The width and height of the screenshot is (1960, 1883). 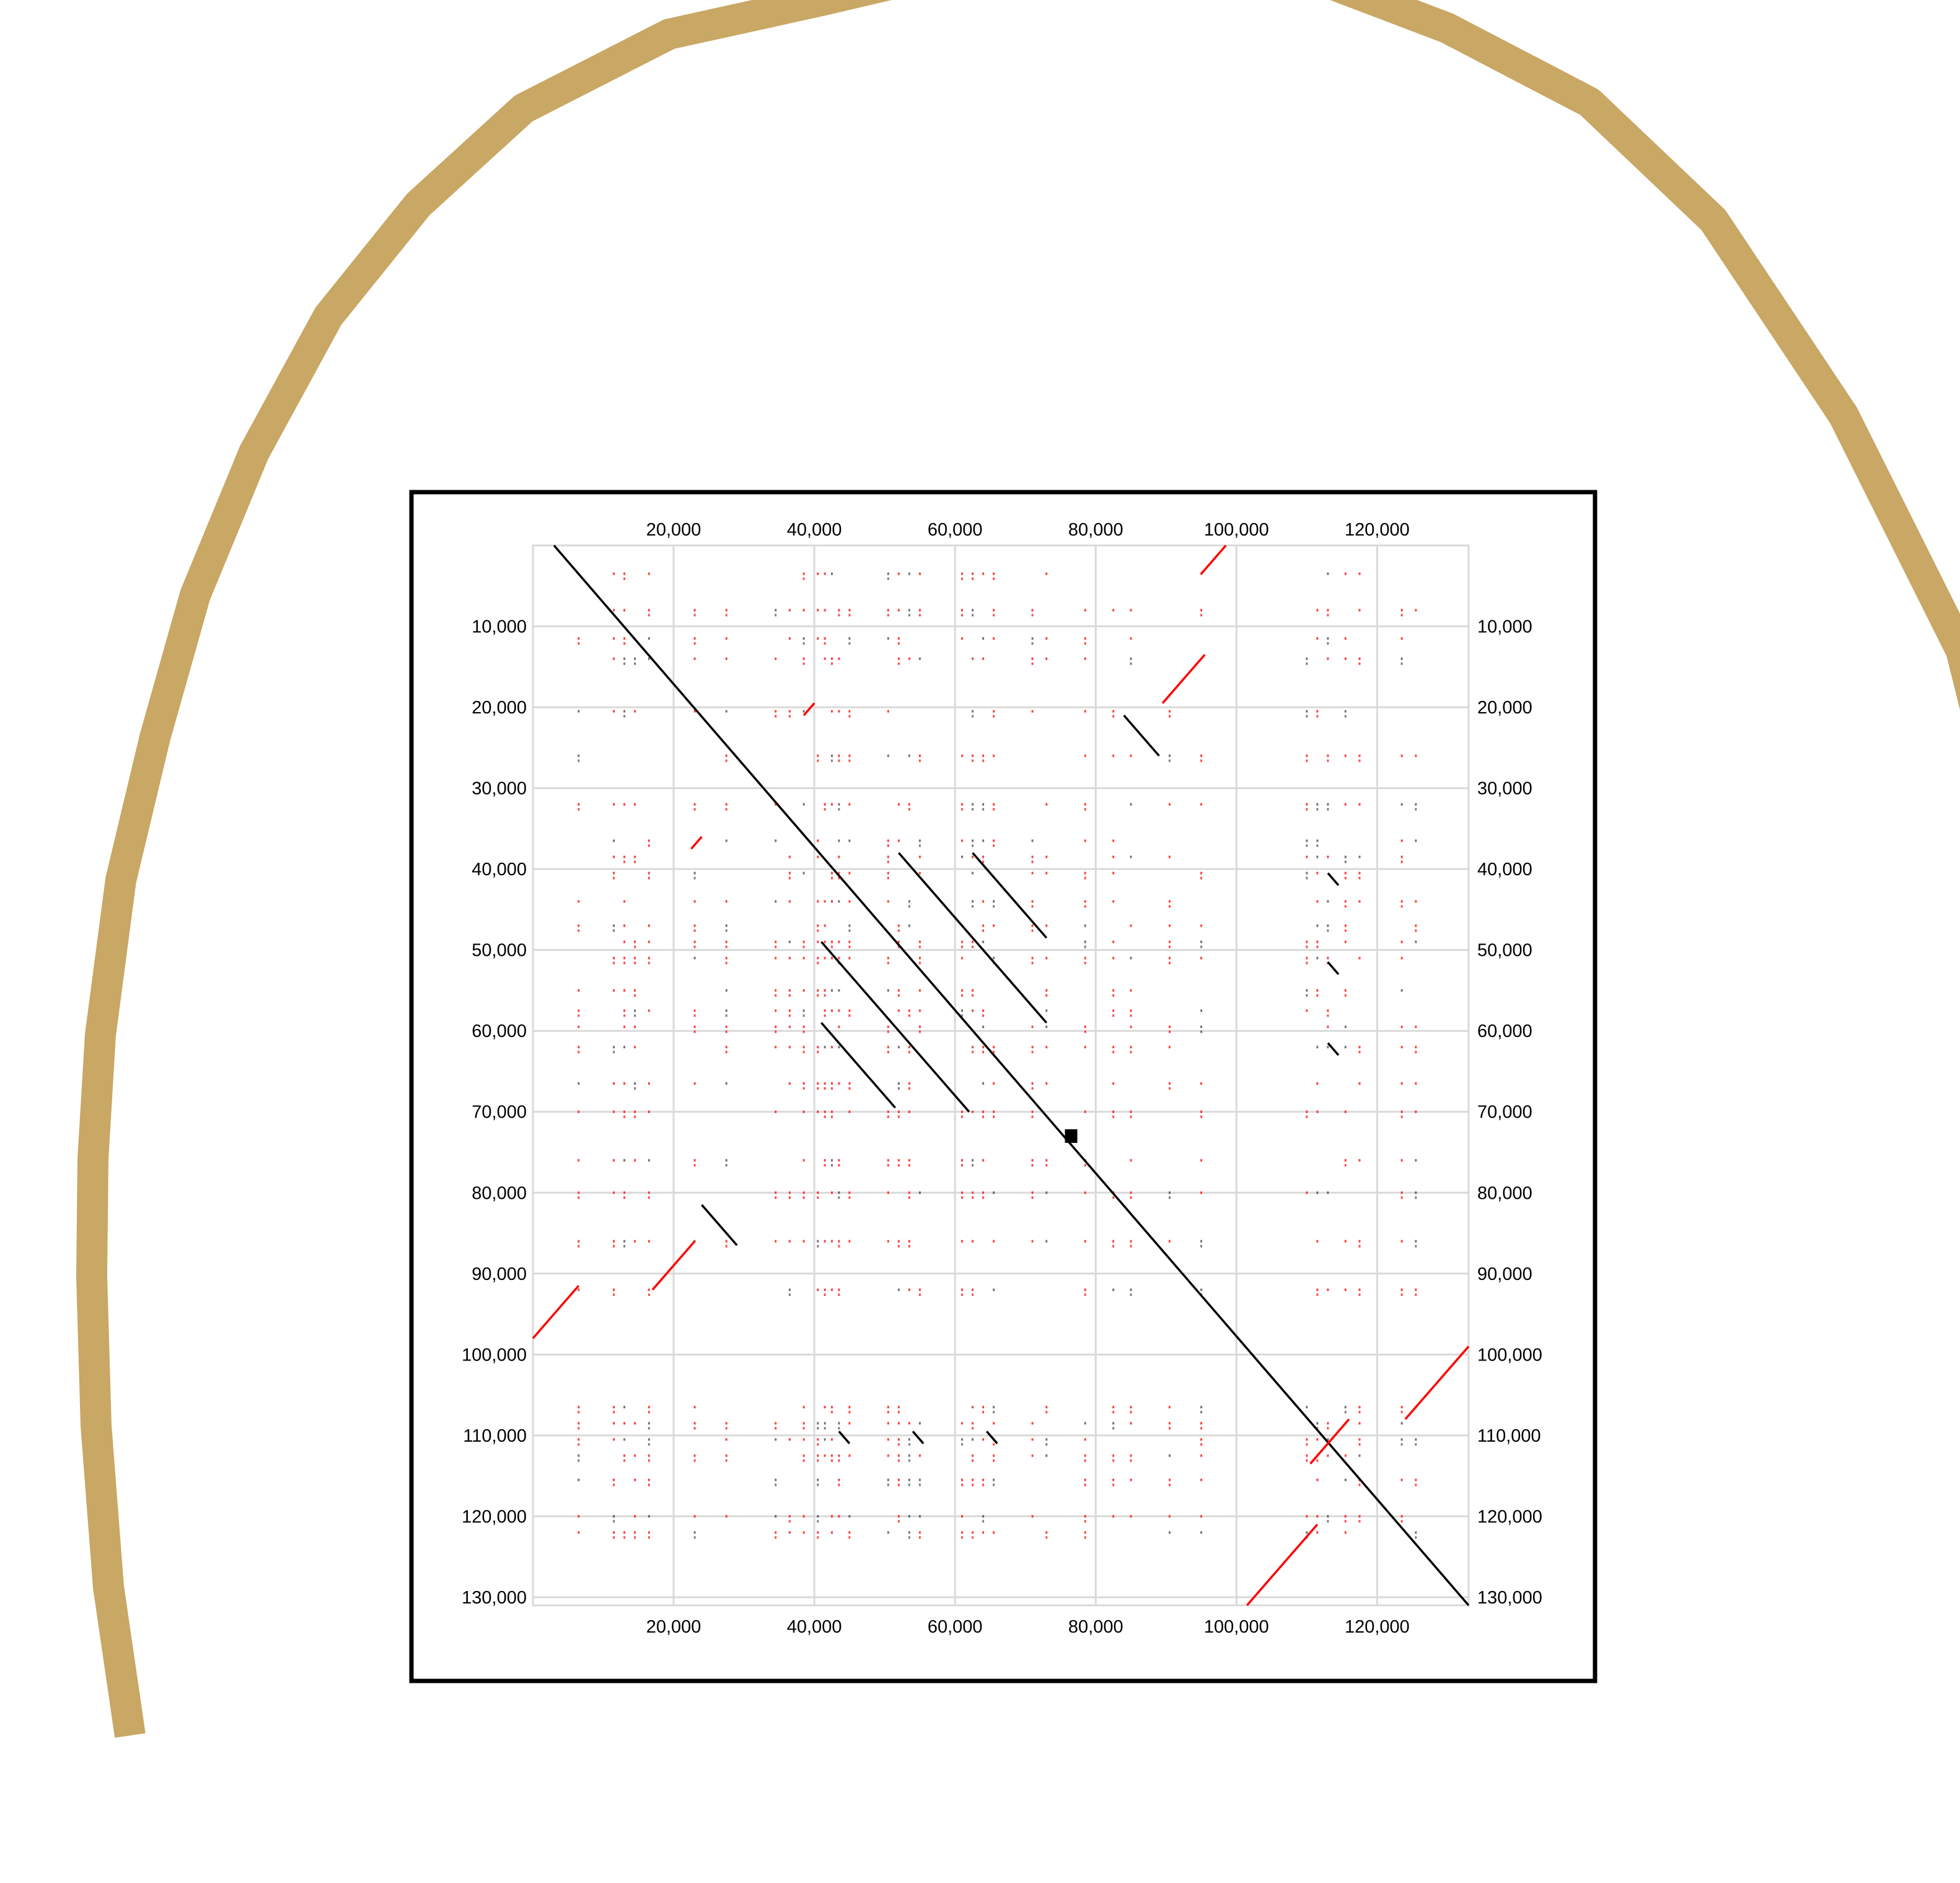 What do you see at coordinates (1333, 968) in the screenshot?
I see `forward-match-segment` at bounding box center [1333, 968].